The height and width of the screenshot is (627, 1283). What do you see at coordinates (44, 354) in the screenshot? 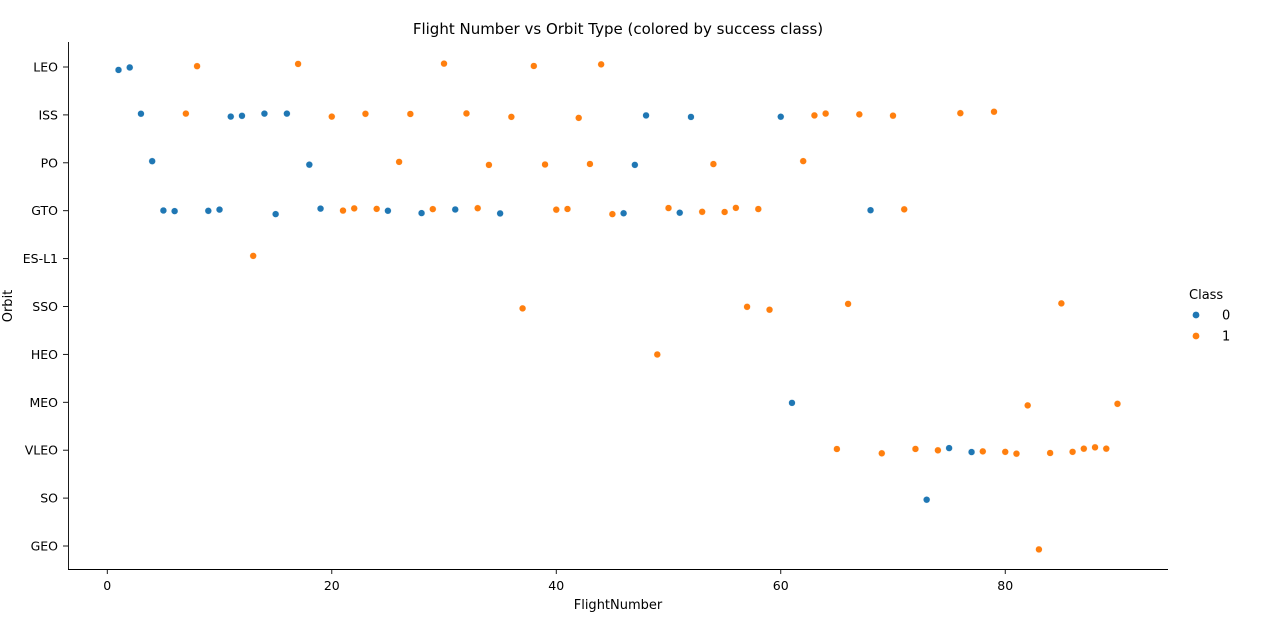
I see `y-tick-label: HEO` at bounding box center [44, 354].